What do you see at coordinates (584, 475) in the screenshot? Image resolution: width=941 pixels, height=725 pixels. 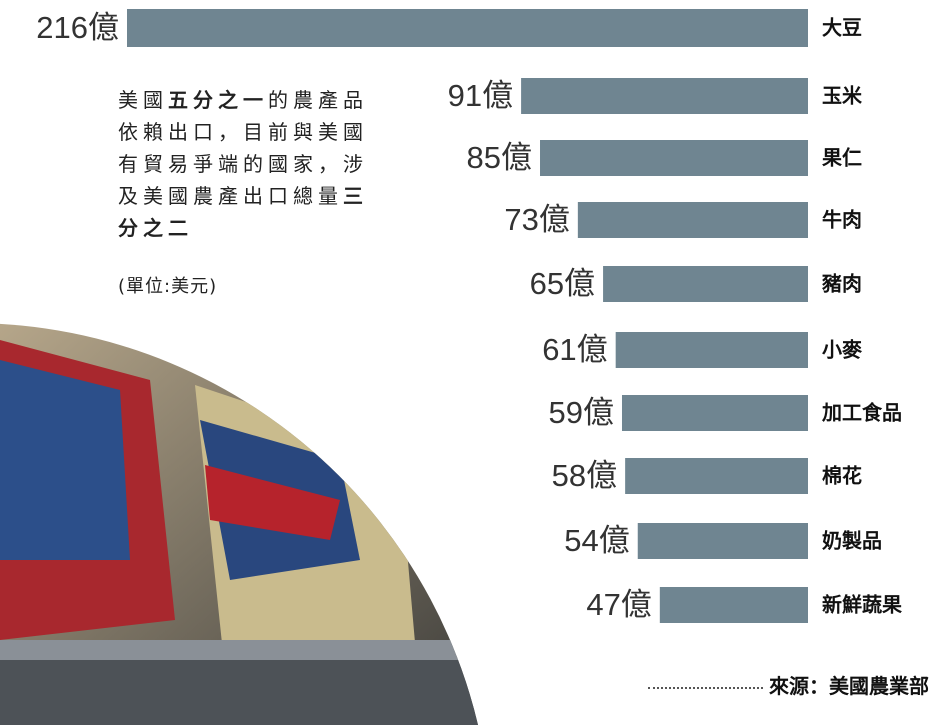 I see `value-label: 58億` at bounding box center [584, 475].